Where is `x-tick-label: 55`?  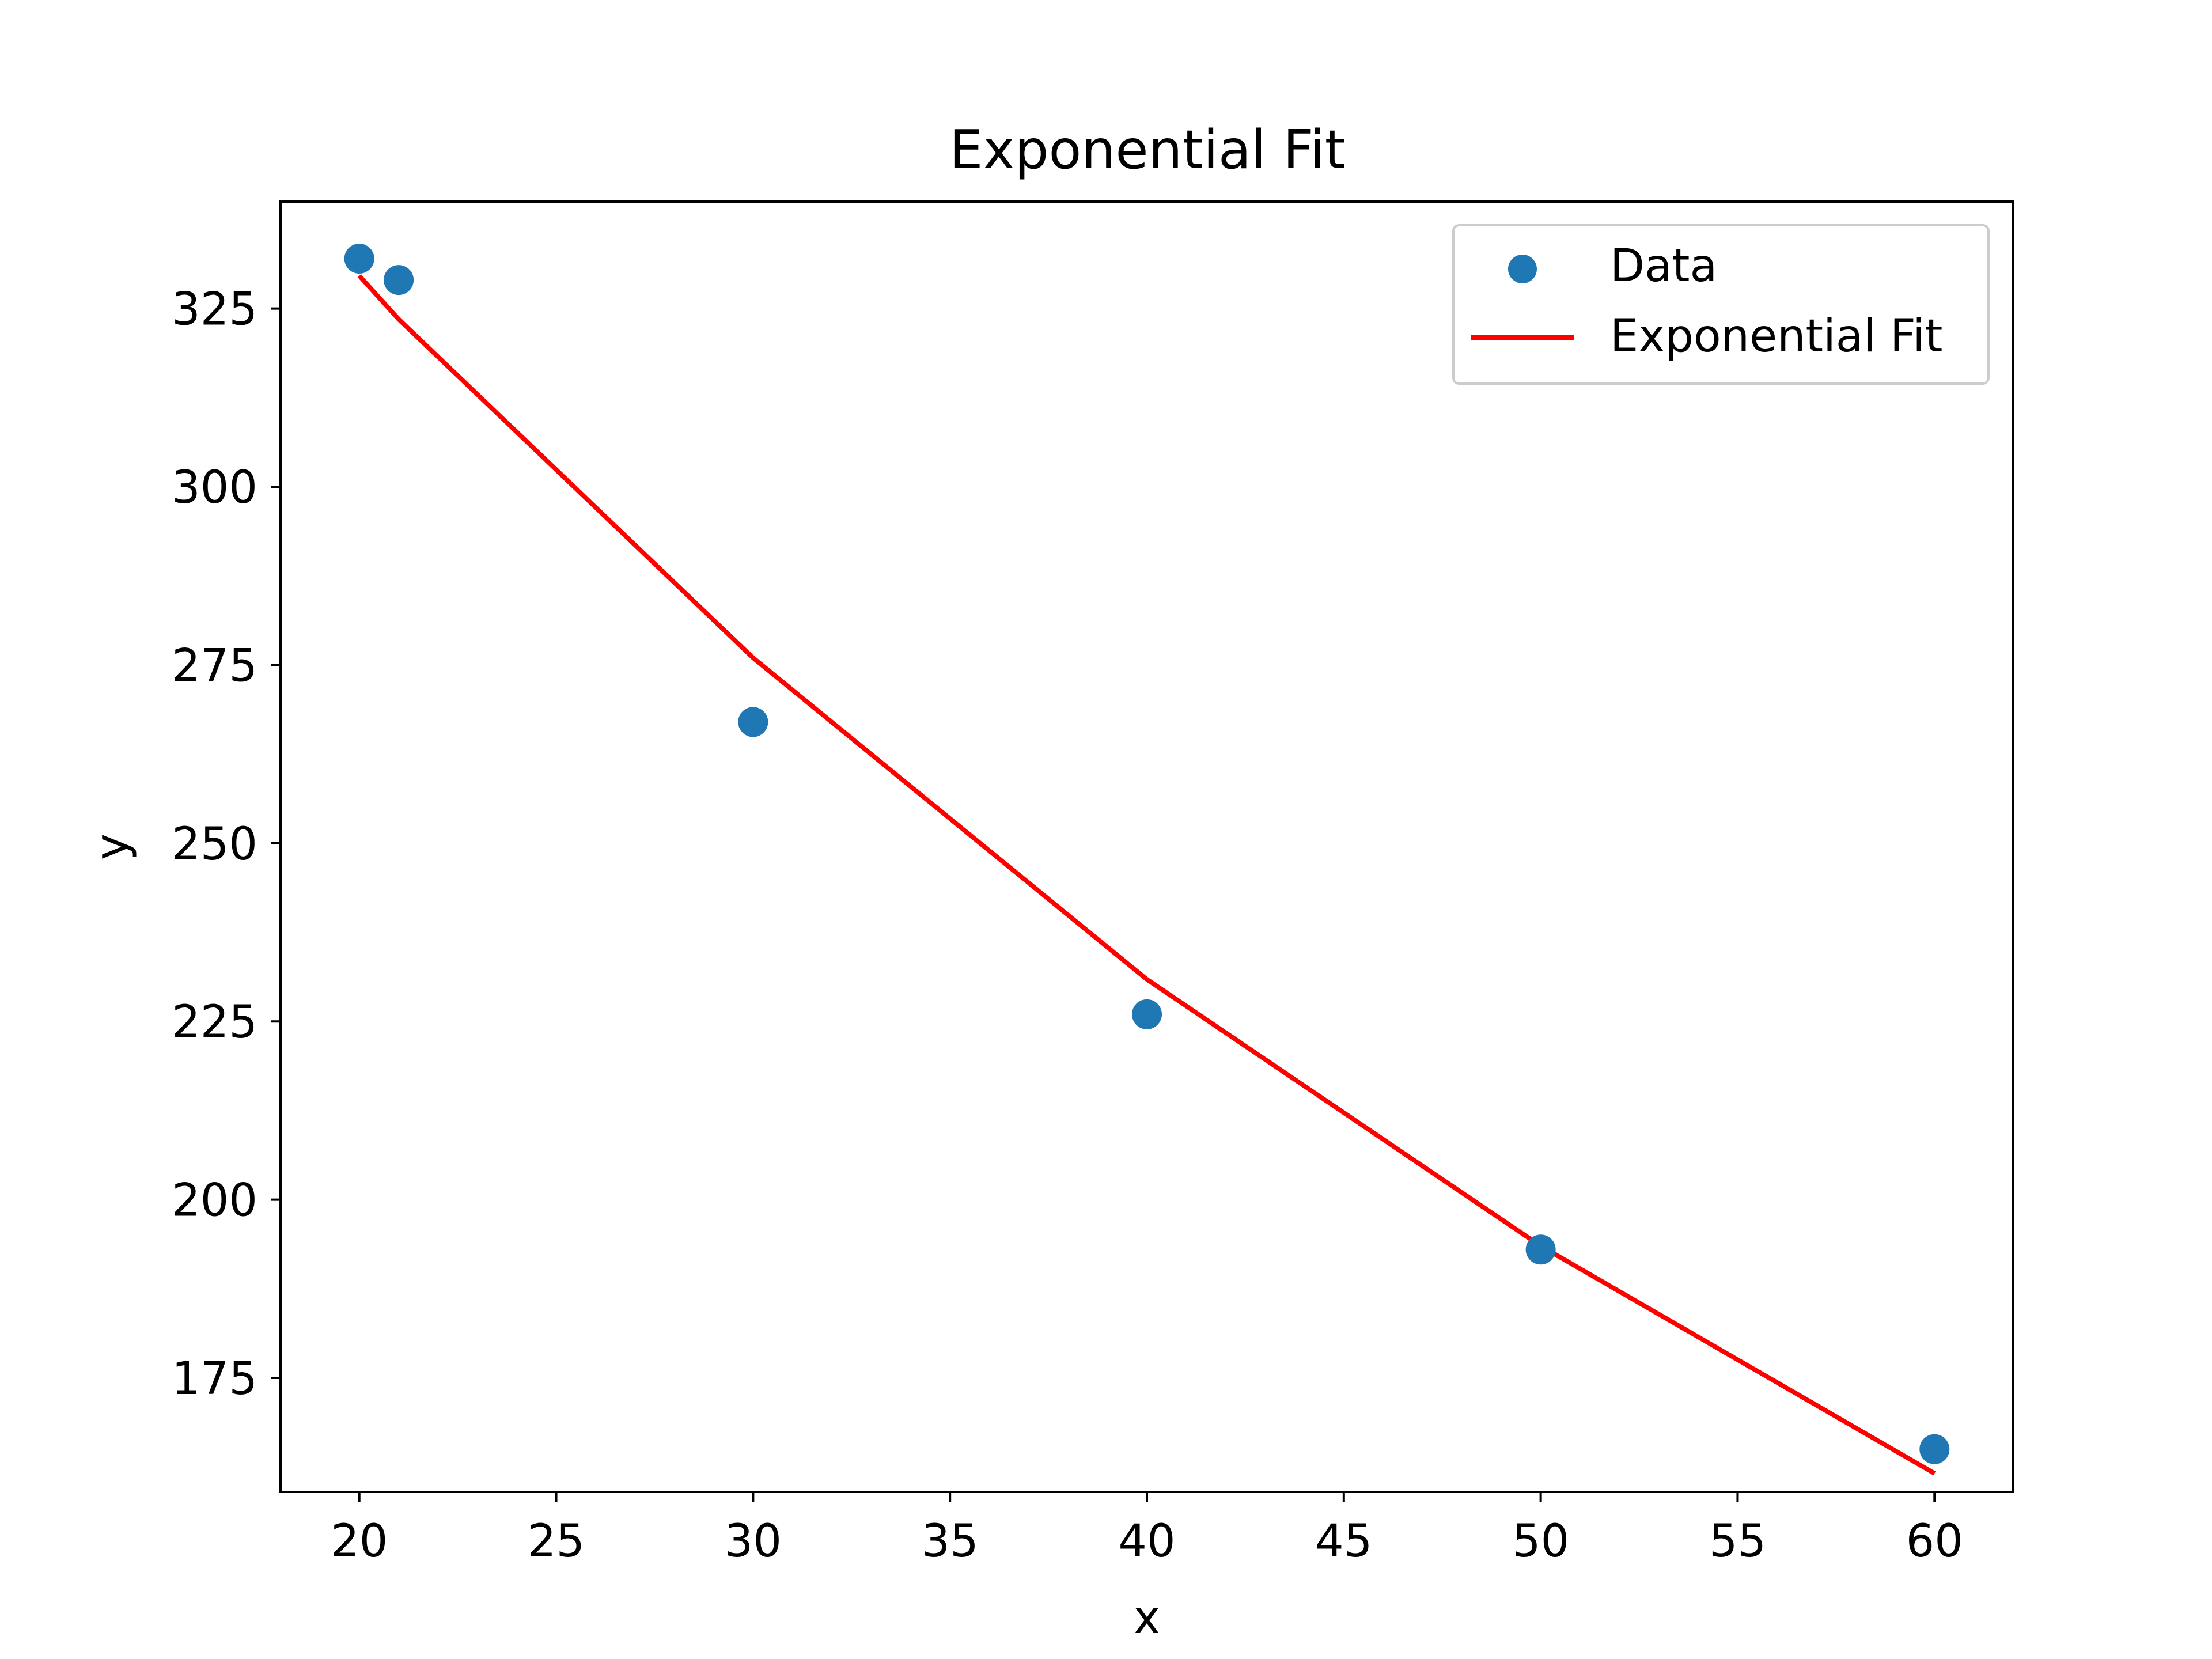
x-tick-label: 55 is located at coordinates (1737, 1541).